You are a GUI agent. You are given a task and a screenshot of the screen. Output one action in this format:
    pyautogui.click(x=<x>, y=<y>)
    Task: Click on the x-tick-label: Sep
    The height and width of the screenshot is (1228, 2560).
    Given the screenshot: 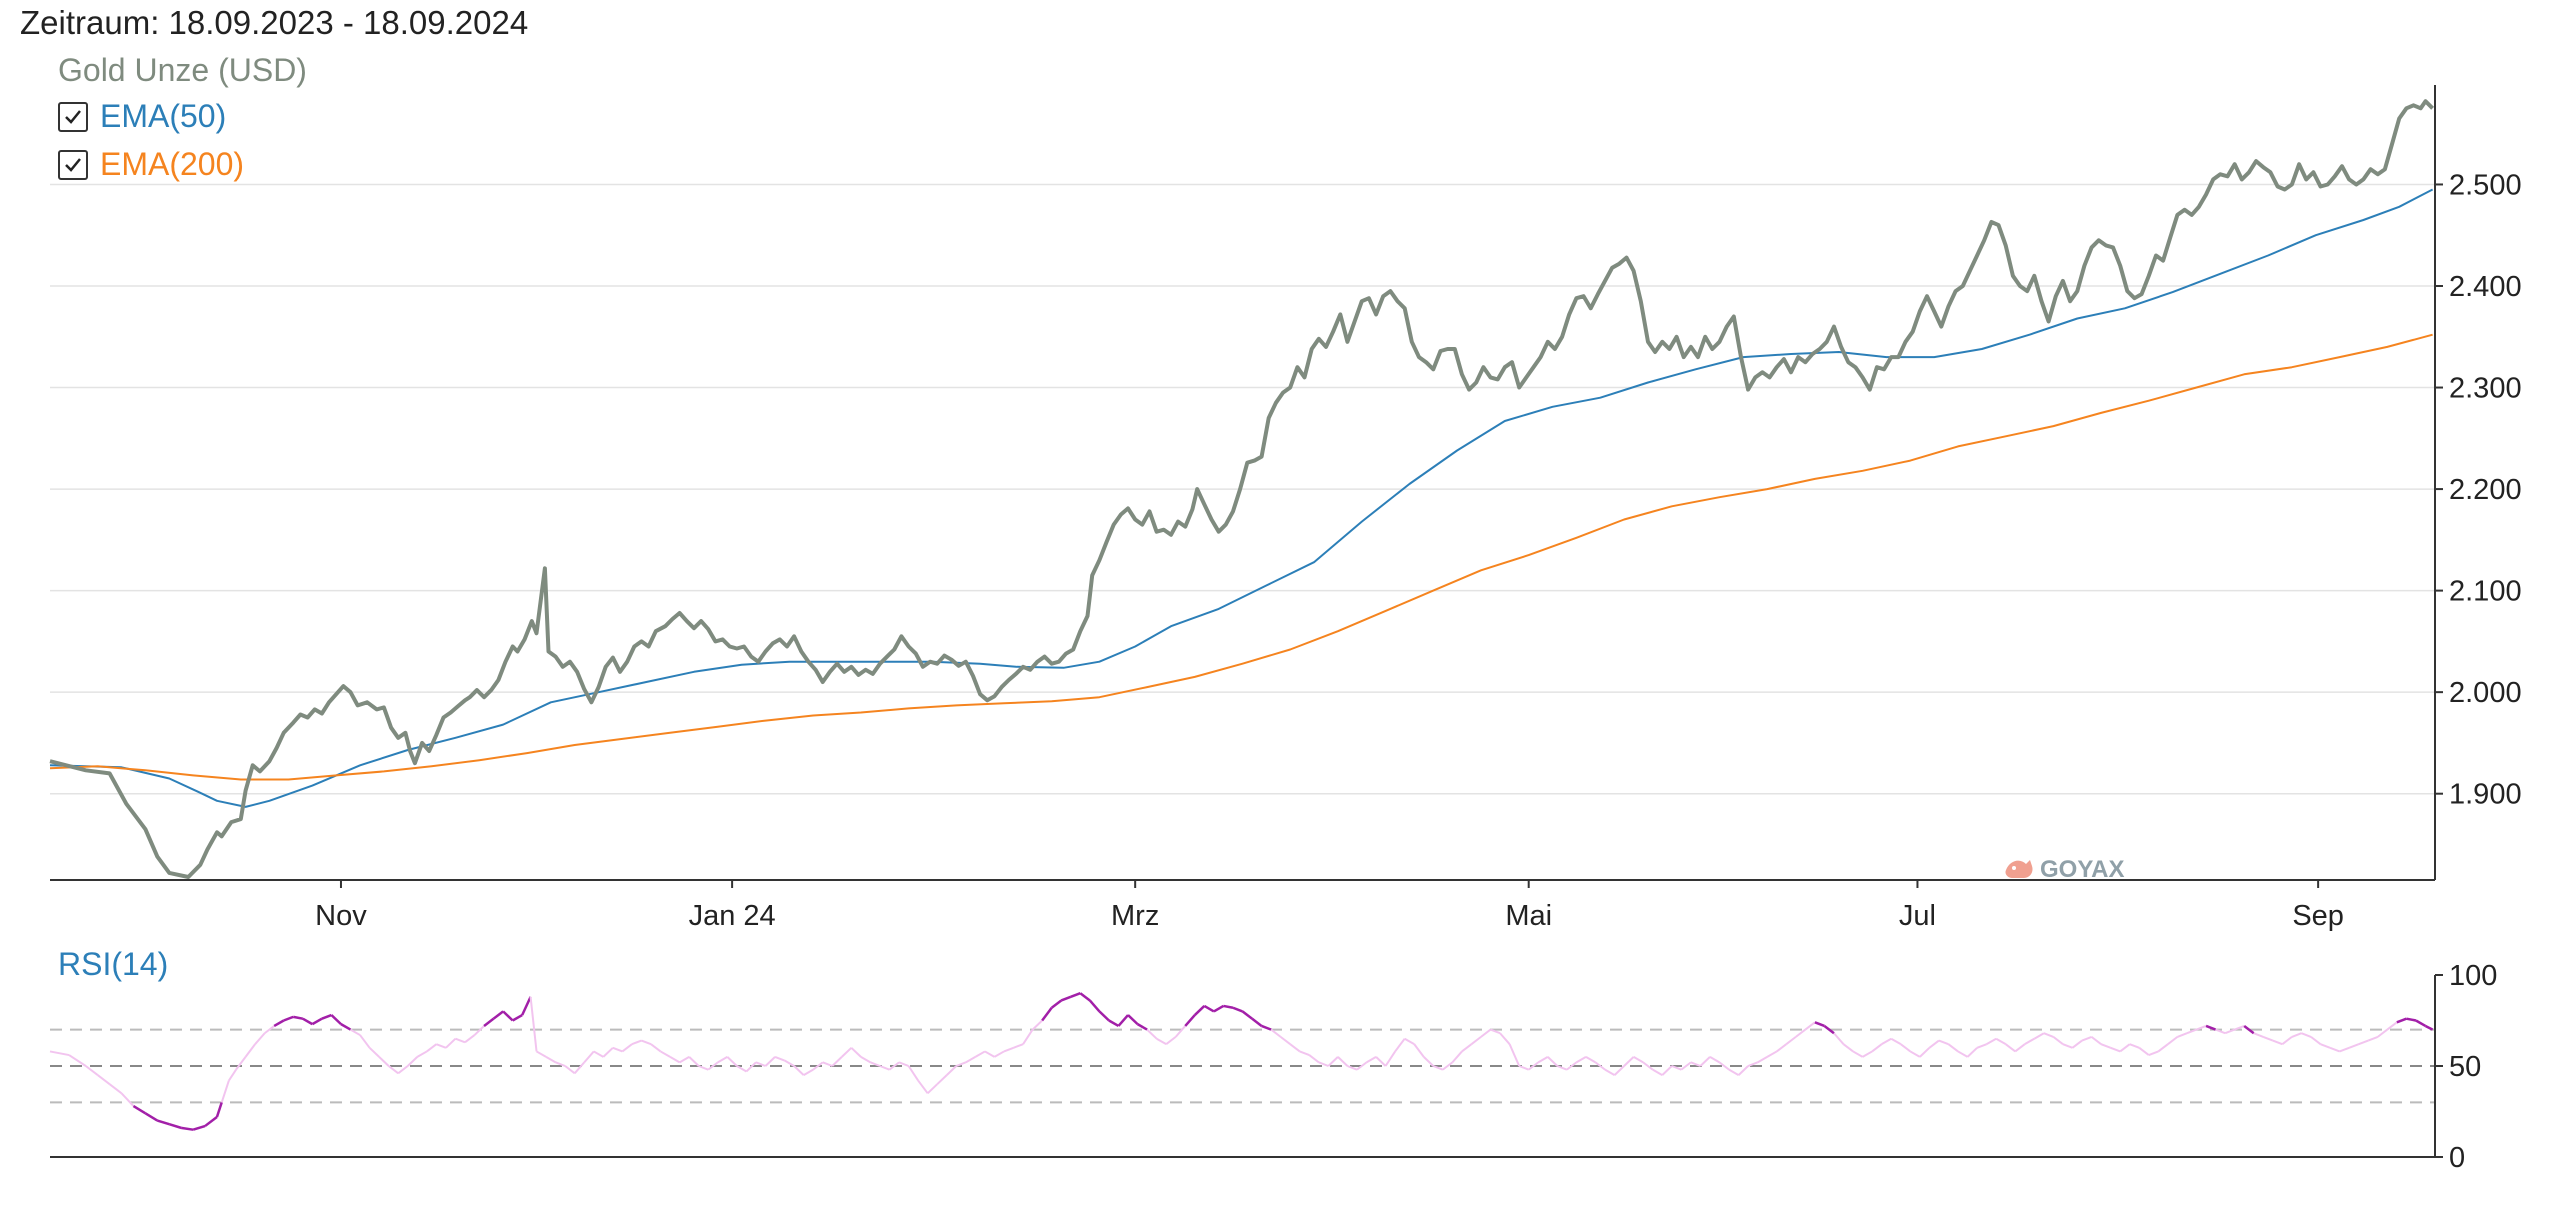 What is the action you would take?
    pyautogui.click(x=2318, y=916)
    